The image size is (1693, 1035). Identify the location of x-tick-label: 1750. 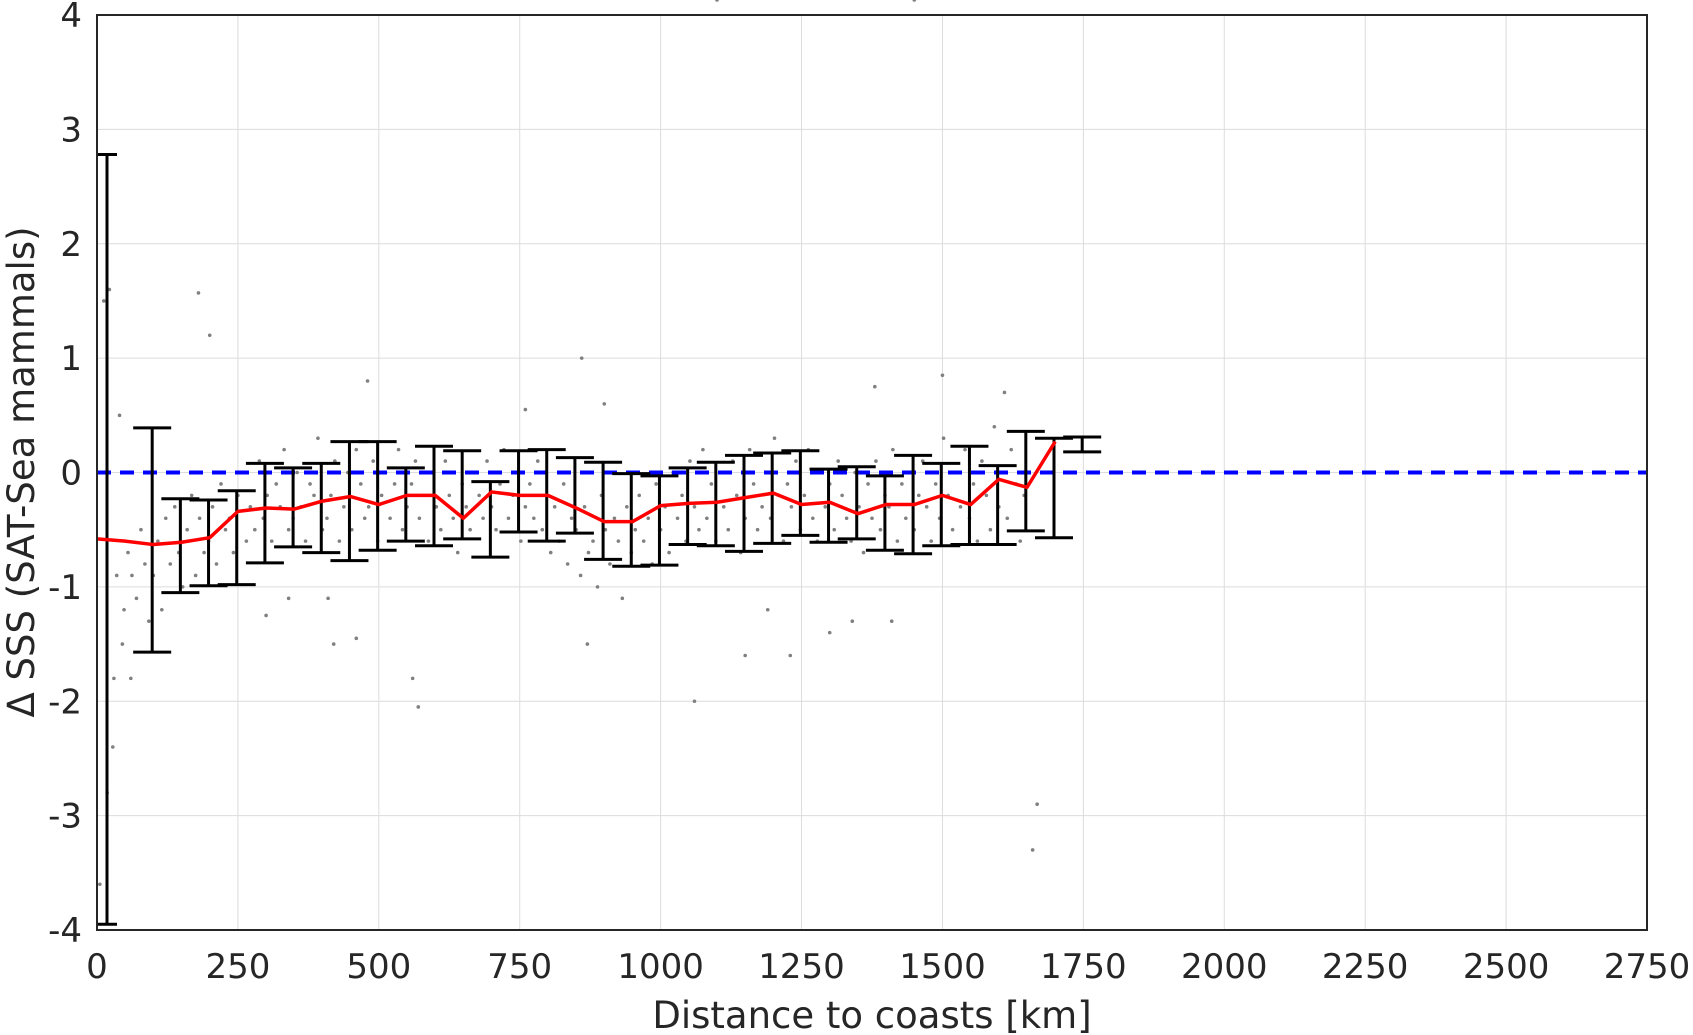
(1083, 967).